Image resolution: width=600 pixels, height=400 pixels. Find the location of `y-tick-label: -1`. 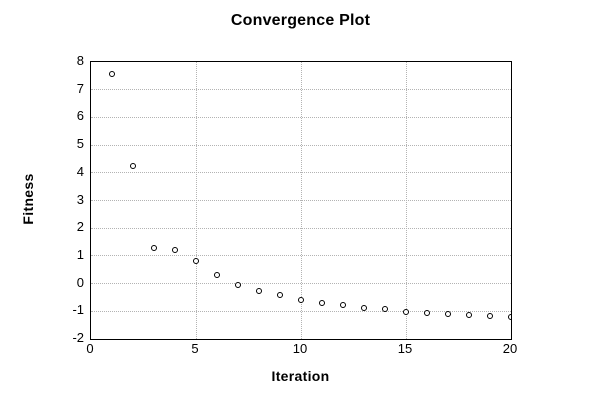

y-tick-label: -1 is located at coordinates (78, 310).